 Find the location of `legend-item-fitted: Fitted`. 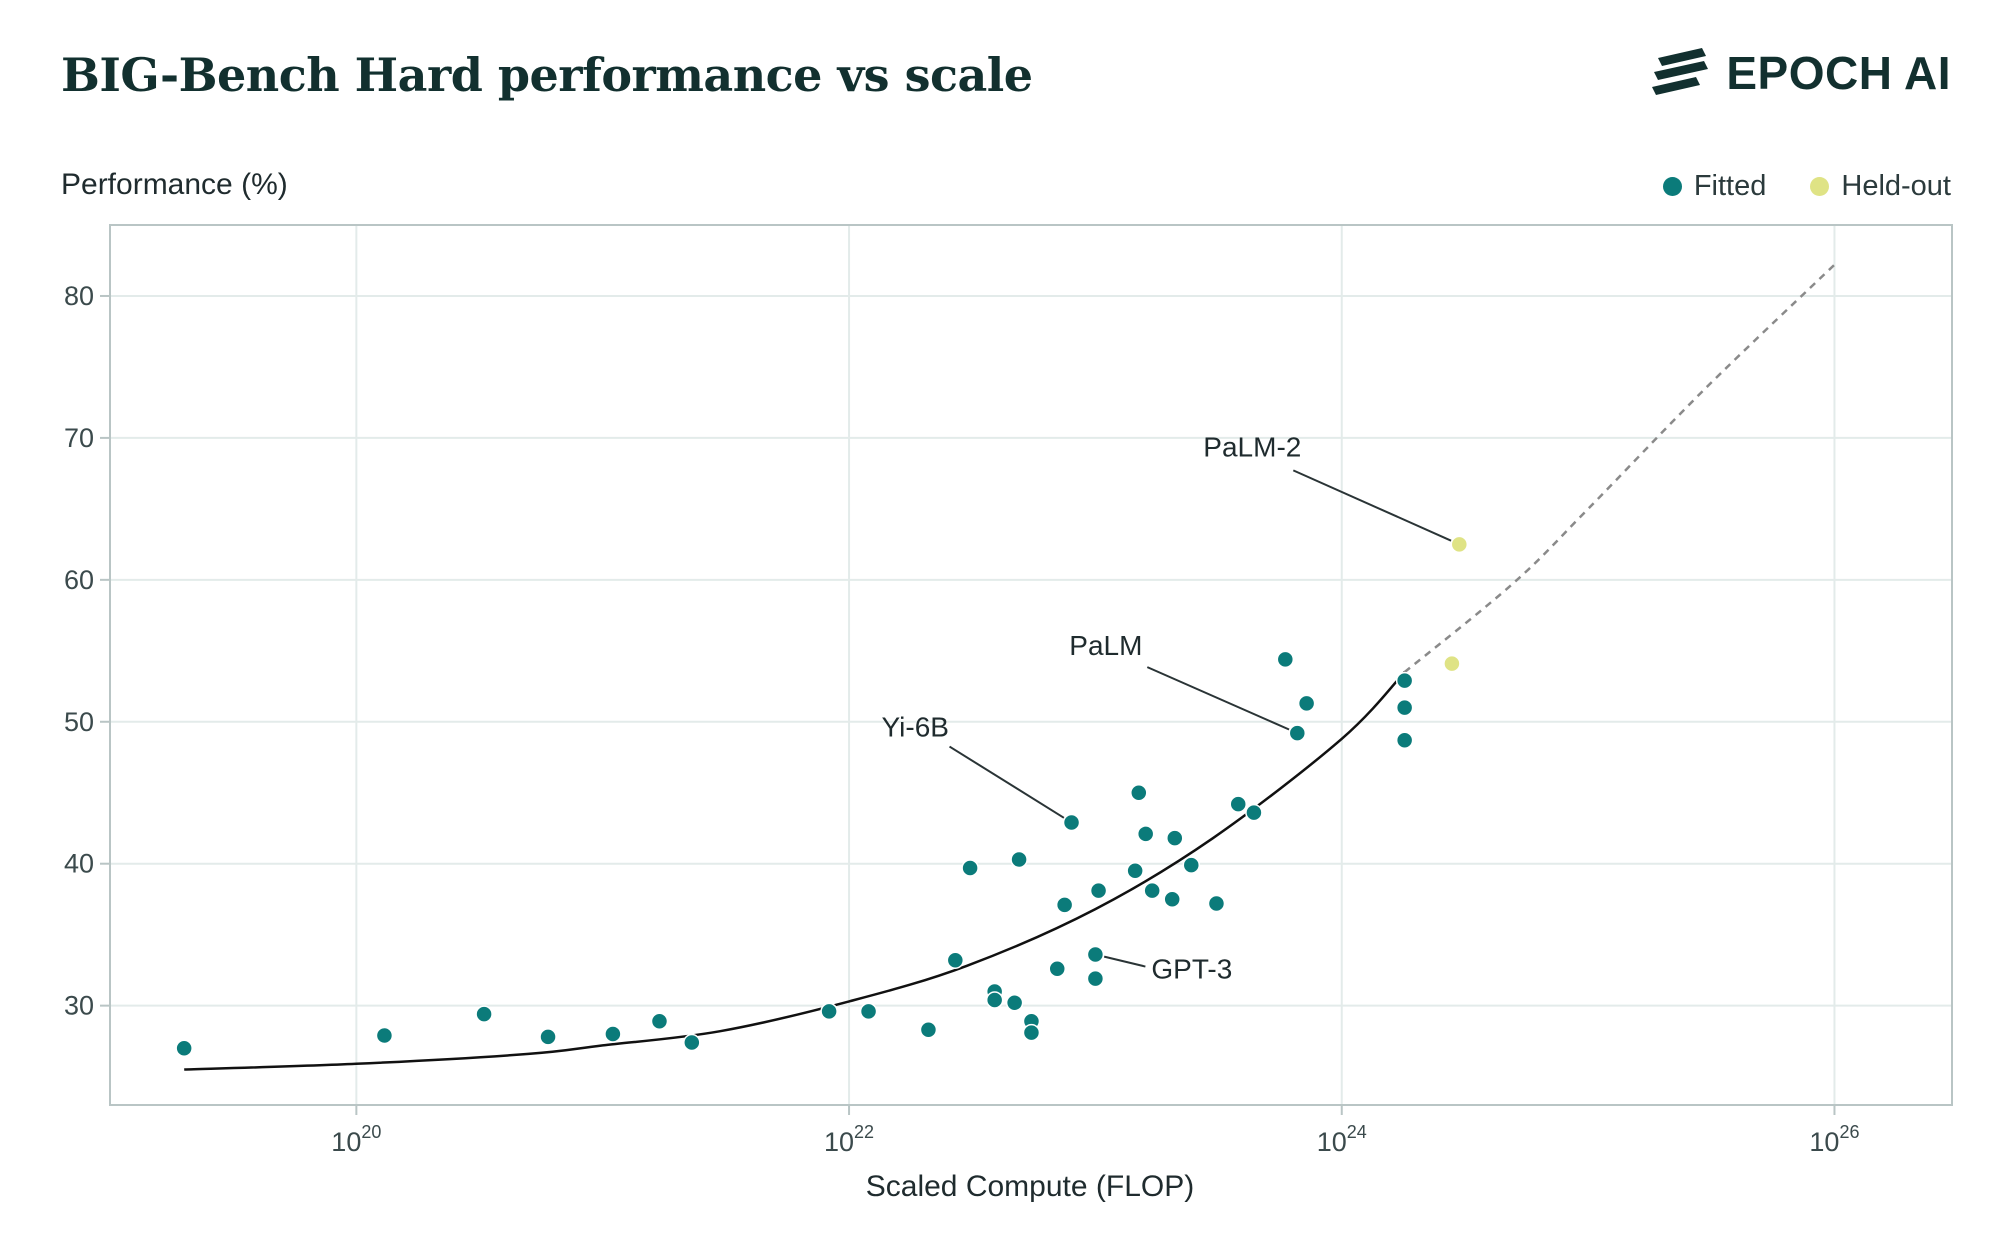

legend-item-fitted: Fitted is located at coordinates (1714, 186).